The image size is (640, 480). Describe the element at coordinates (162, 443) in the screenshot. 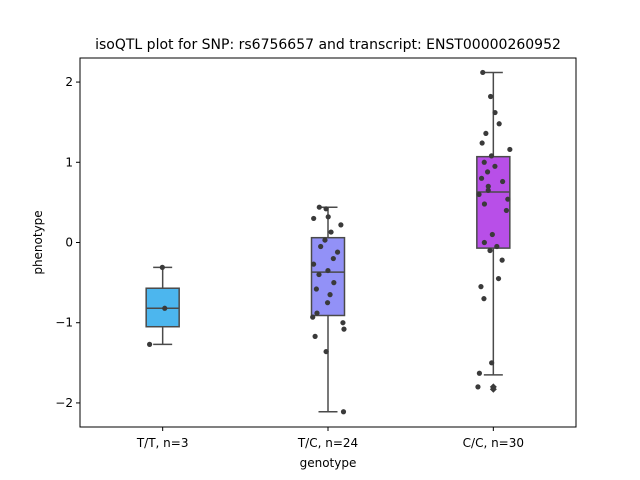

I see `x-tick-label: T/T, n=3` at that location.